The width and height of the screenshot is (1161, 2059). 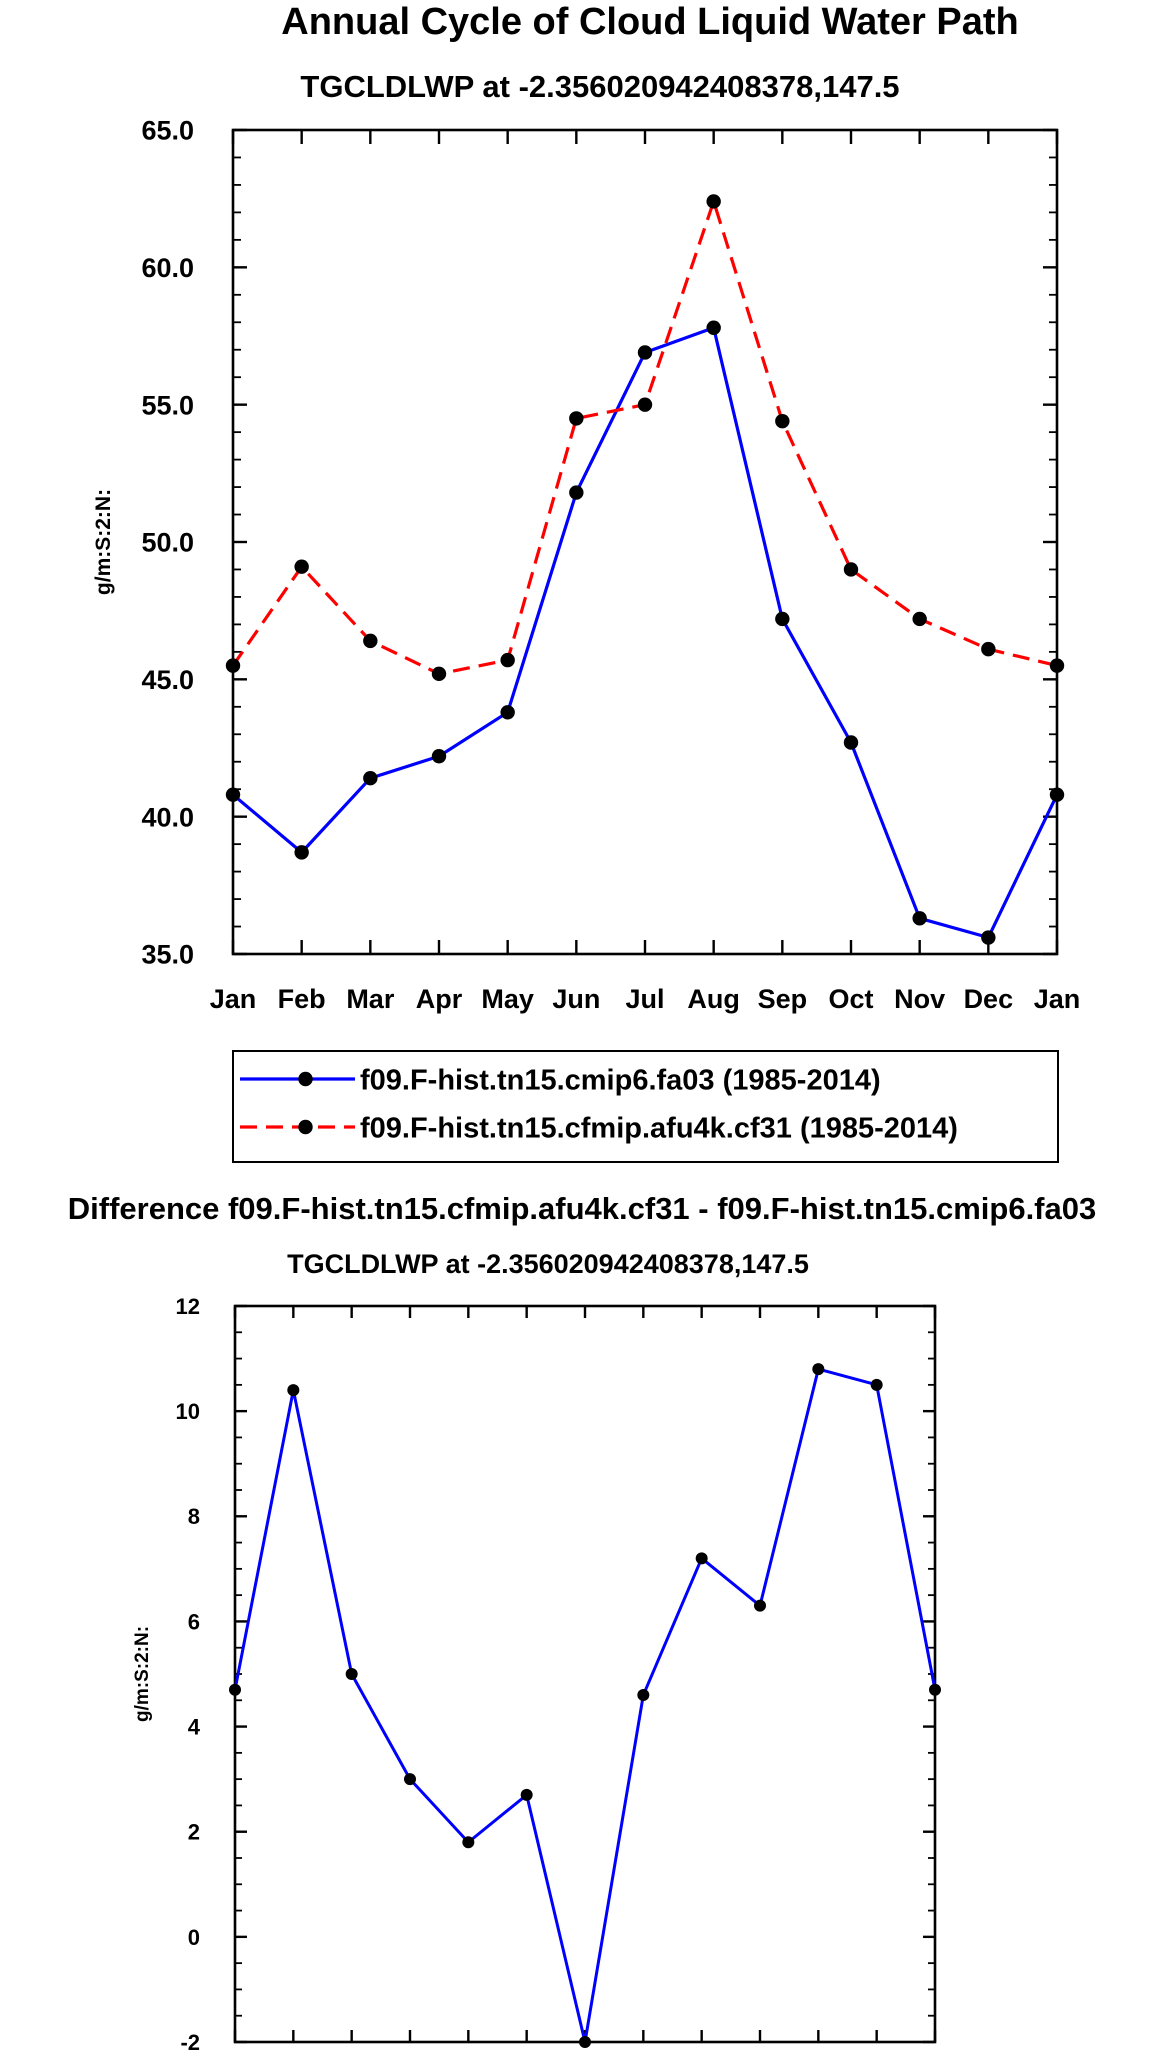 I want to click on x-tick-label: Dec, so click(x=989, y=999).